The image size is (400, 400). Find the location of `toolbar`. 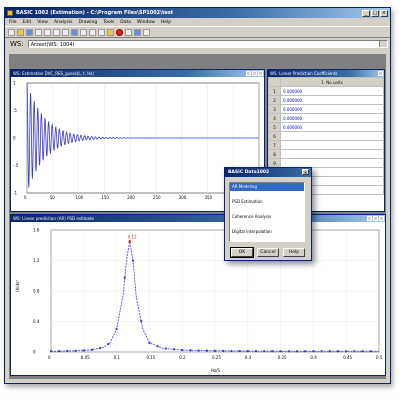

toolbar is located at coordinates (197, 32).